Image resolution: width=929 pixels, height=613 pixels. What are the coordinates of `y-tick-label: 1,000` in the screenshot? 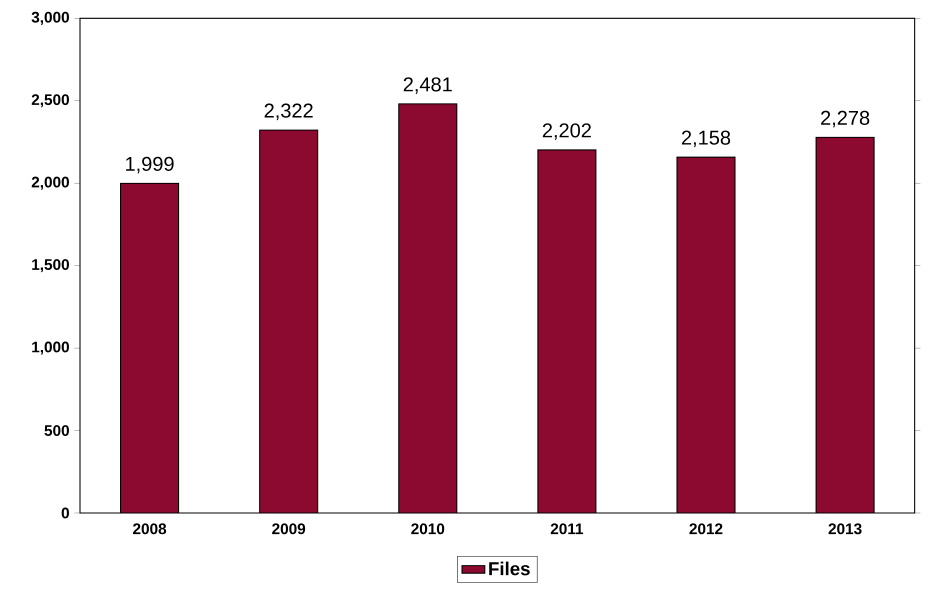 It's located at (50, 348).